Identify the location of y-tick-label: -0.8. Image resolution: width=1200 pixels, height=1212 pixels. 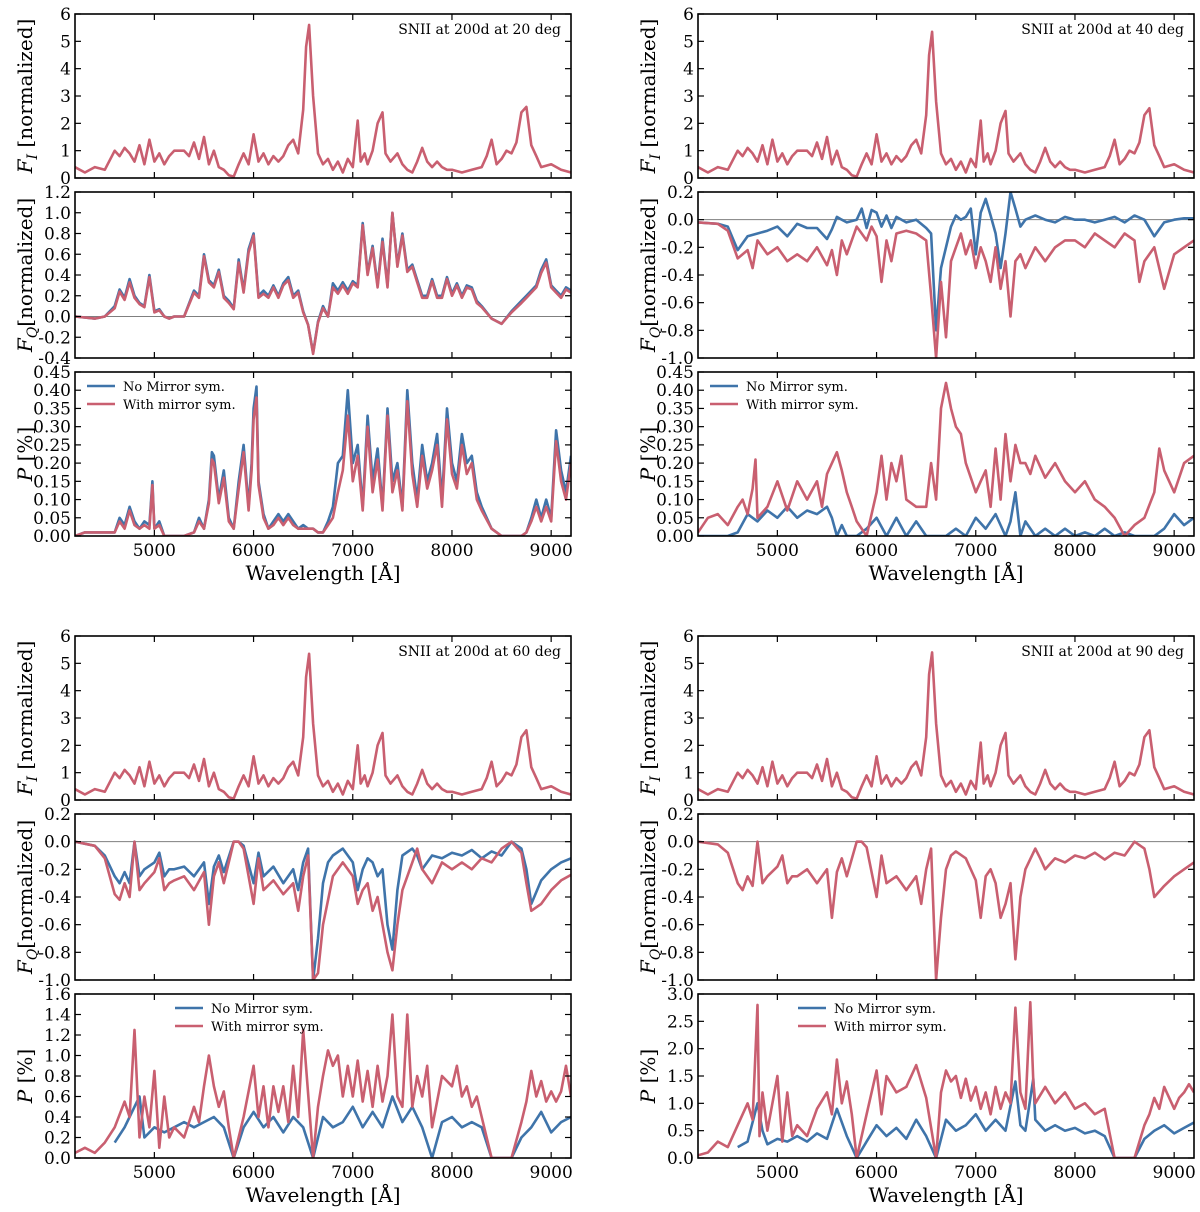
(677, 331).